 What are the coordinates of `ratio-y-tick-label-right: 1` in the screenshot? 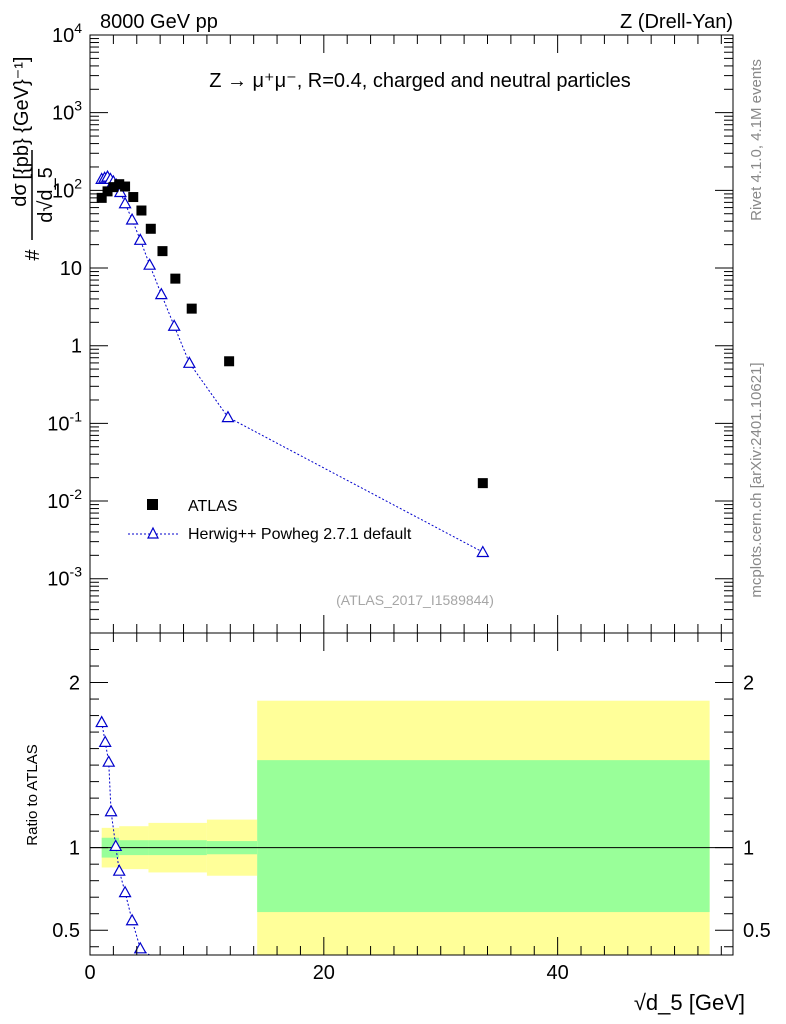 It's located at (748, 849).